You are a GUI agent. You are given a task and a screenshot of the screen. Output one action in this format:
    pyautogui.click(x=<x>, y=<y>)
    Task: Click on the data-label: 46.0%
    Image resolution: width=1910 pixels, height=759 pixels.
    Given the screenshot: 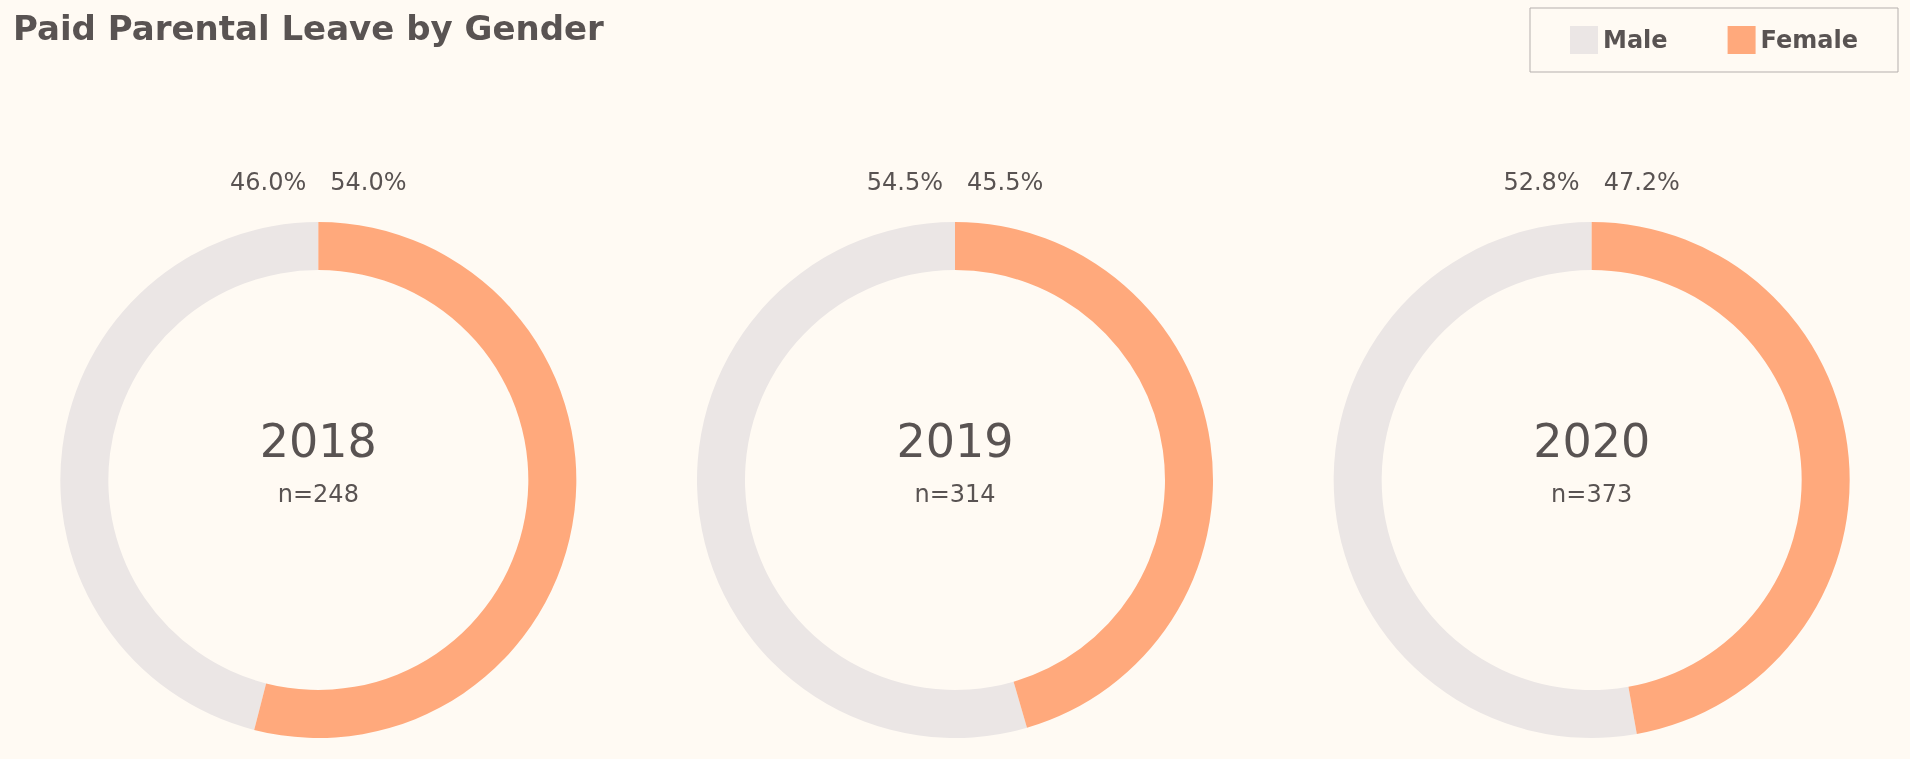 What is the action you would take?
    pyautogui.click(x=268, y=182)
    